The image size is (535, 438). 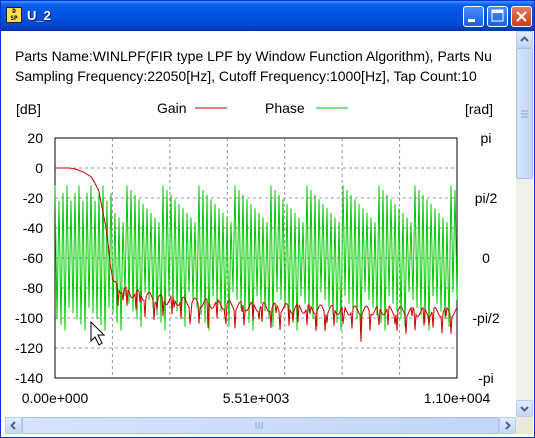 I want to click on title-bar: D SP U_2, so click(x=267, y=16).